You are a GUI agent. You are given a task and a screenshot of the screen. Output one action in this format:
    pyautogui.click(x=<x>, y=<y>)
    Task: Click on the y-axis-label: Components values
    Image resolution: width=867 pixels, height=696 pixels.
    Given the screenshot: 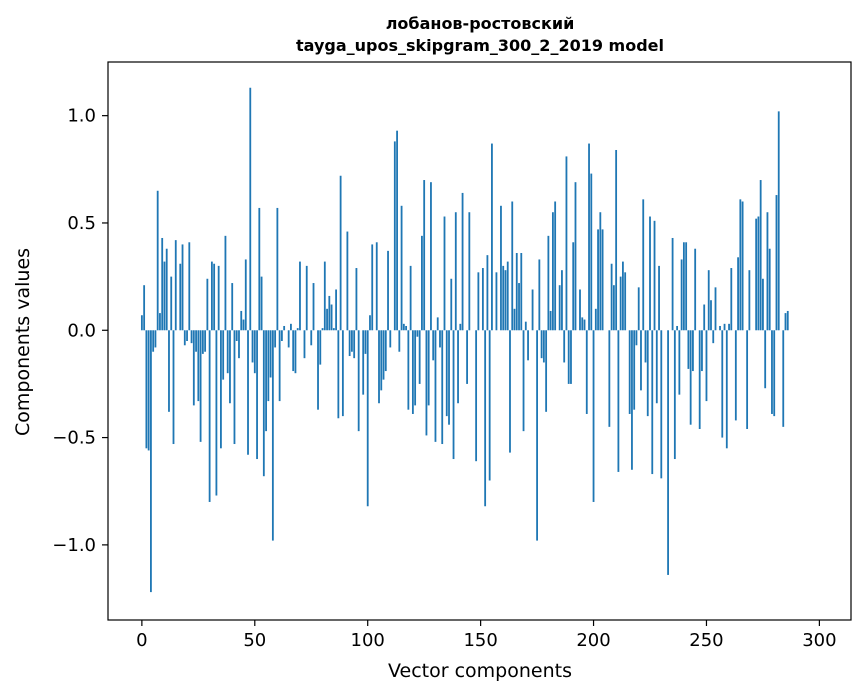 What is the action you would take?
    pyautogui.click(x=23, y=342)
    